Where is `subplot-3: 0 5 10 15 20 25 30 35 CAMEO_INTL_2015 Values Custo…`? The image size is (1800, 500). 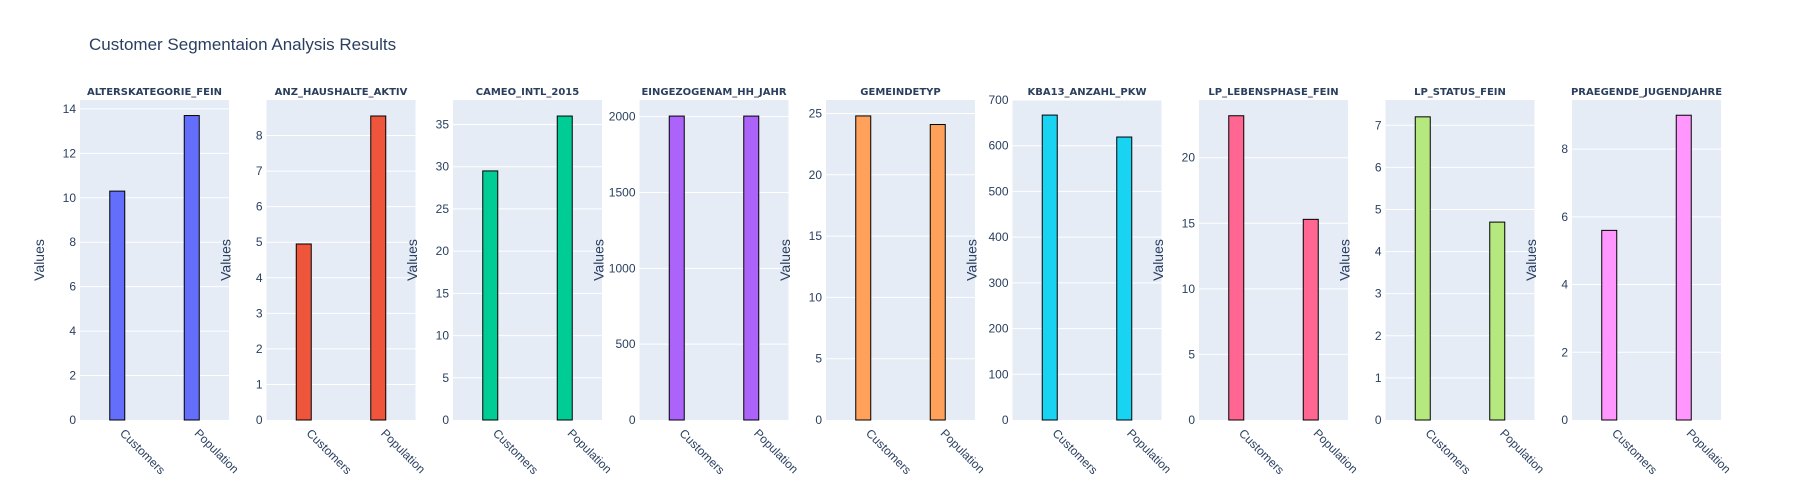
subplot-3: 0 5 10 15 20 25 30 35 CAMEO_INTL_2015 Values Custo… is located at coordinates (509, 282).